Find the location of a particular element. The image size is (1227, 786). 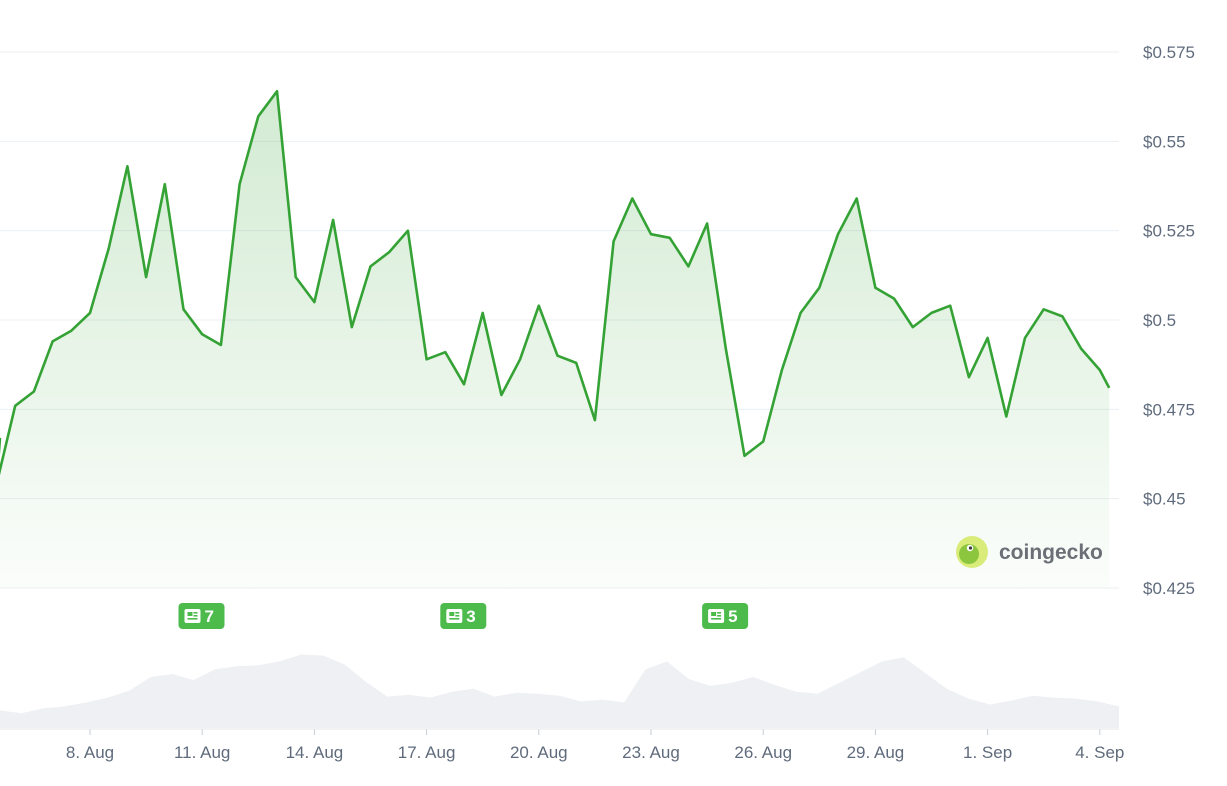

y-tick-label: $0.575 is located at coordinates (1169, 52).